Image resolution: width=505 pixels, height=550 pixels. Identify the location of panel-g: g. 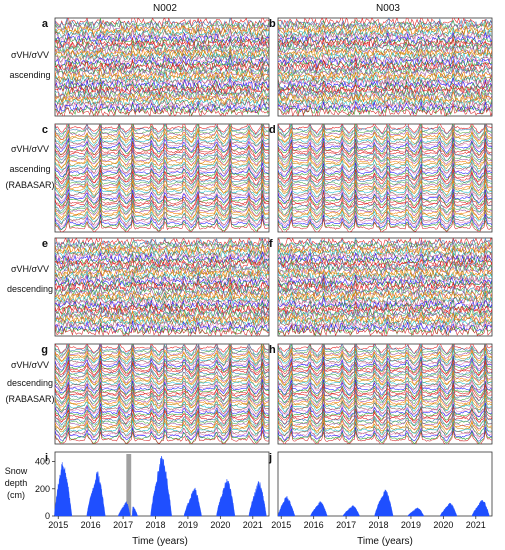
(155, 394).